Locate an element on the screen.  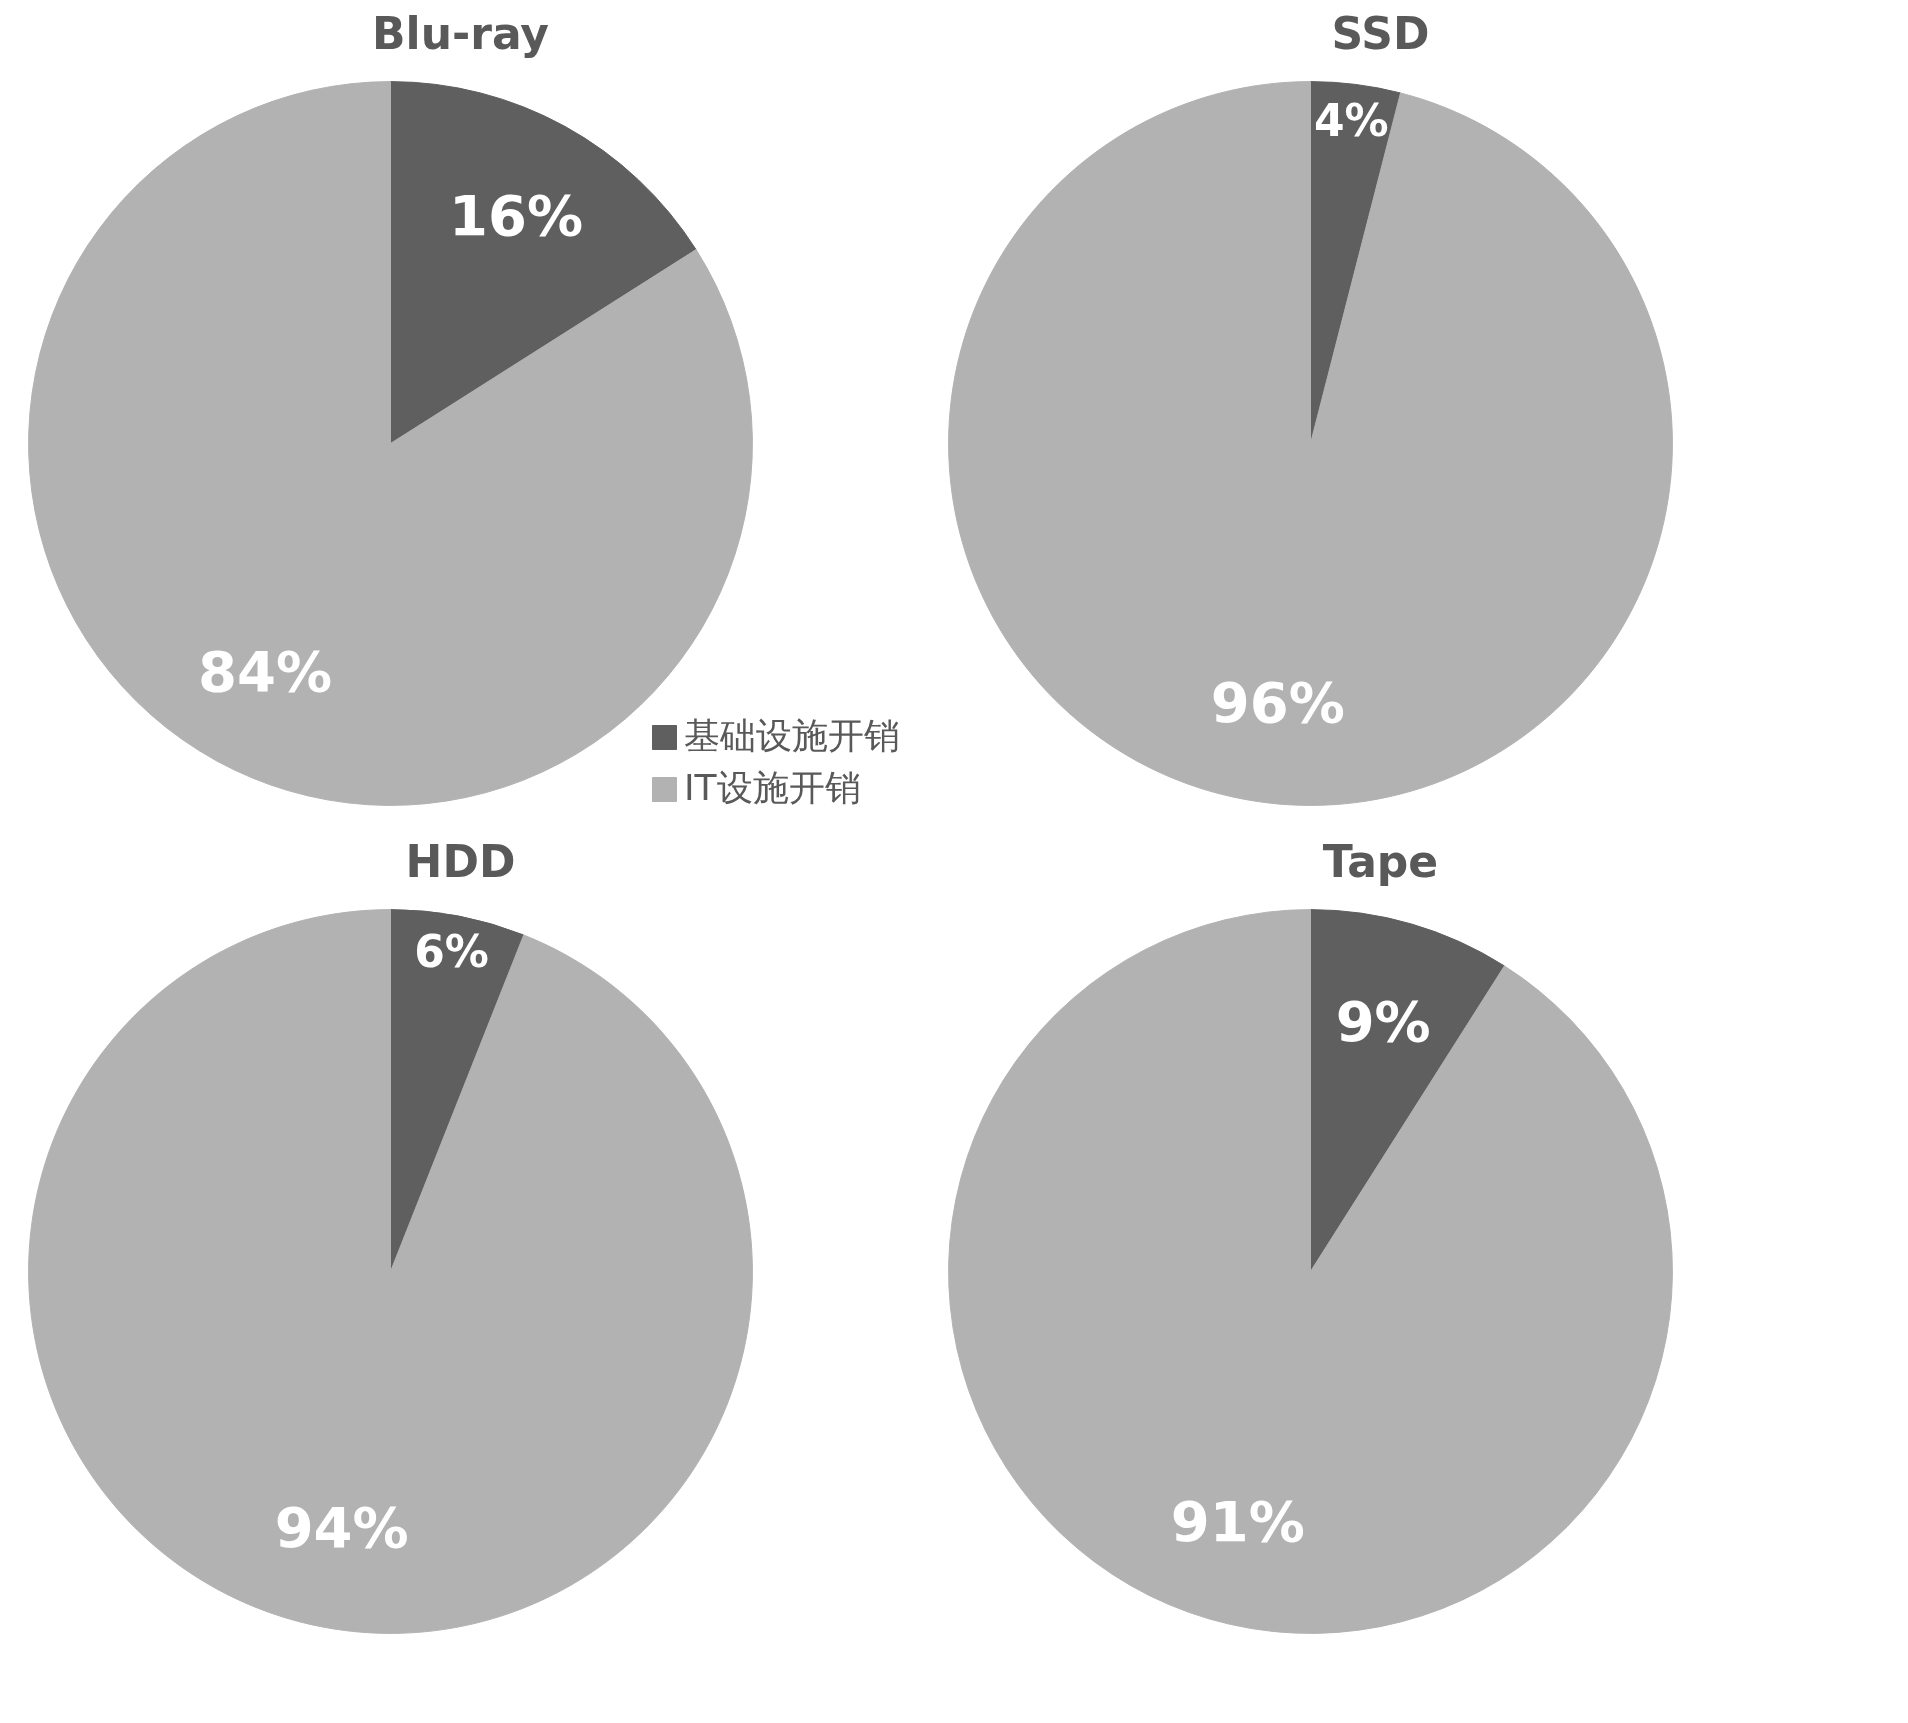
data-label: 6% is located at coordinates (451, 952).